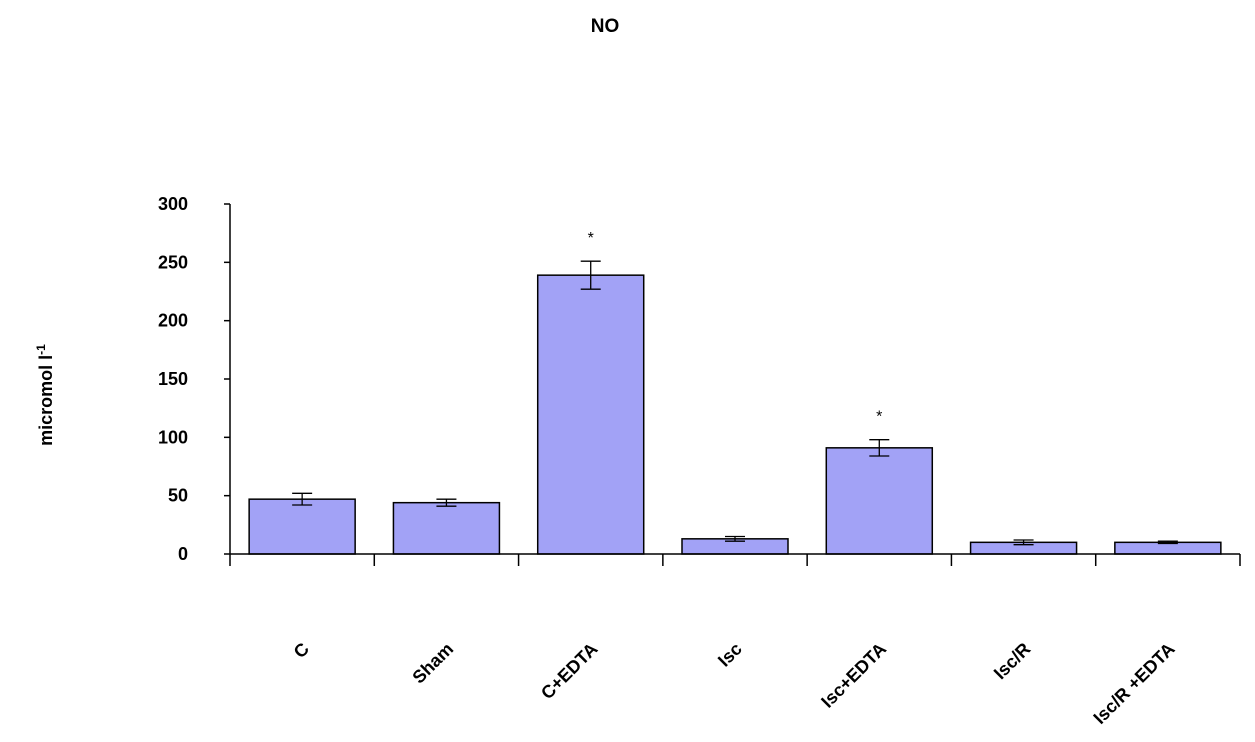  I want to click on x-axis, so click(735, 559).